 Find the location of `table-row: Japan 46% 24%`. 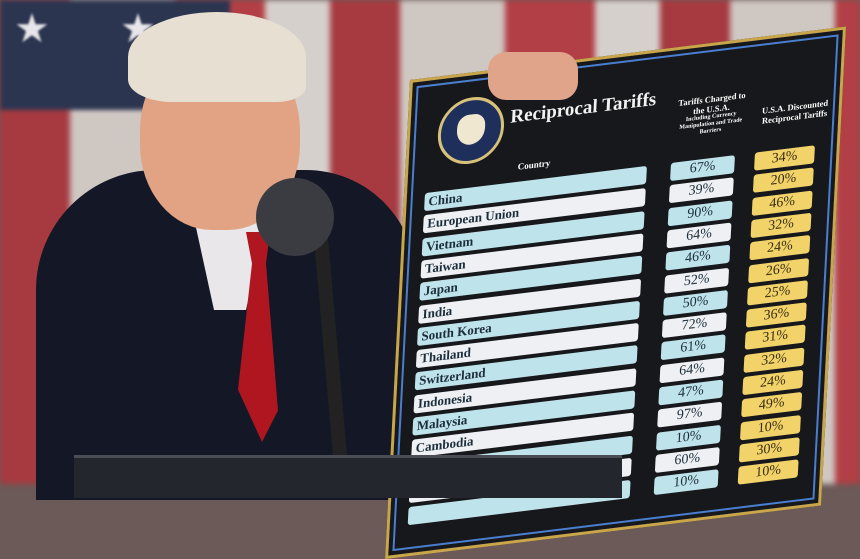

table-row: Japan 46% 24% is located at coordinates (615, 268).